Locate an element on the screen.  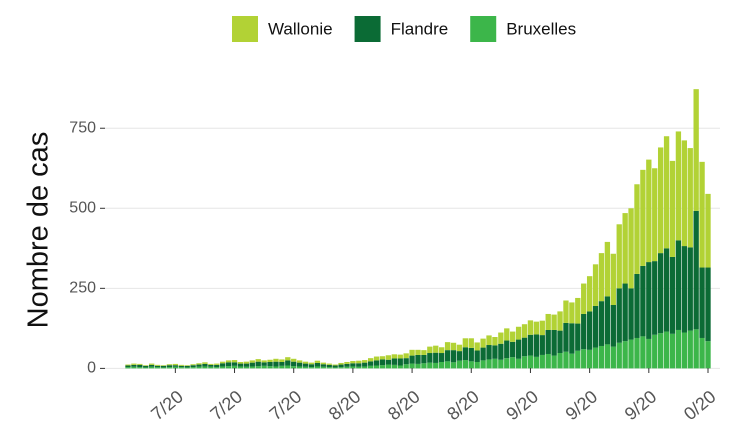
y-axis-title: Nombre de cas is located at coordinates (39, 230).